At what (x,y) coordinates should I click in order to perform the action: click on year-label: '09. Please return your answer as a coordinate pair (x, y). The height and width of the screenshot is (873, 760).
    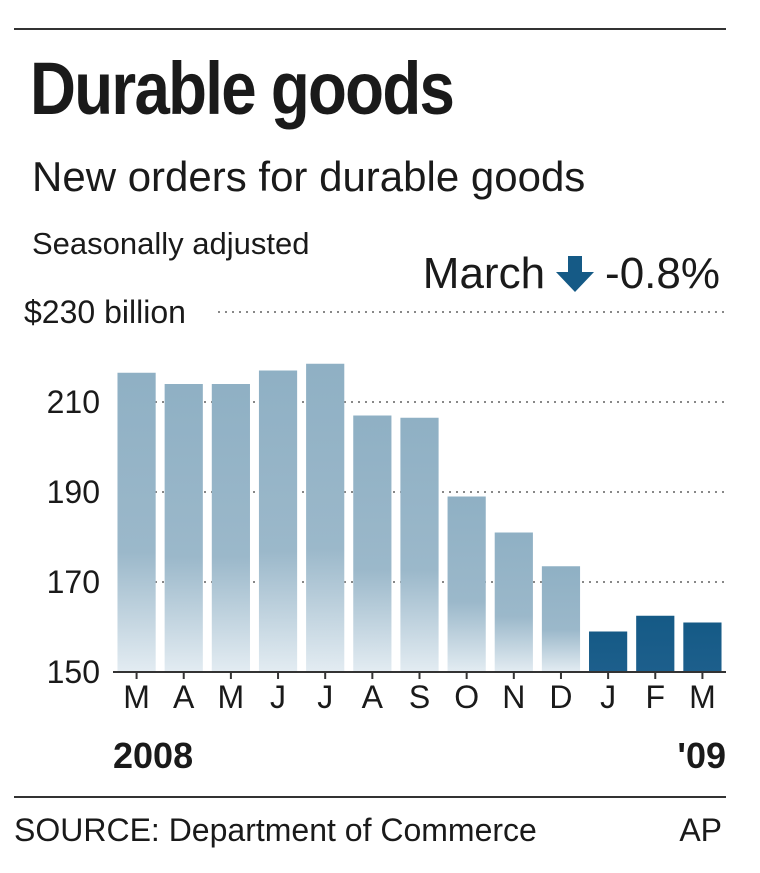
    Looking at the image, I should click on (701, 755).